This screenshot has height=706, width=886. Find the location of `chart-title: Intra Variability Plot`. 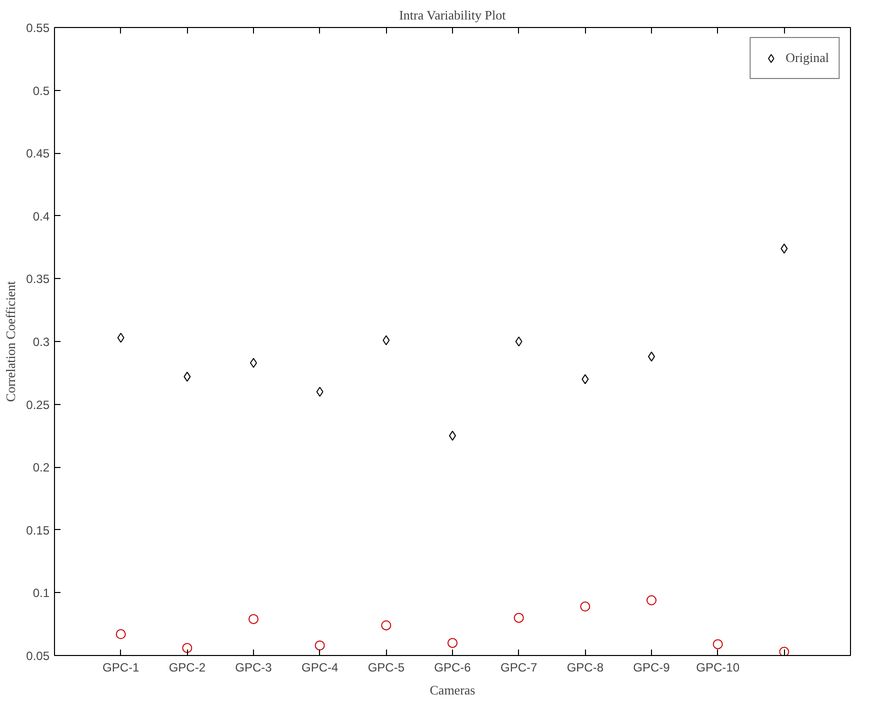

chart-title: Intra Variability Plot is located at coordinates (452, 15).